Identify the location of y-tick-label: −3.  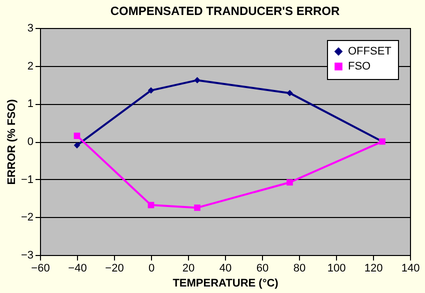
(27, 256).